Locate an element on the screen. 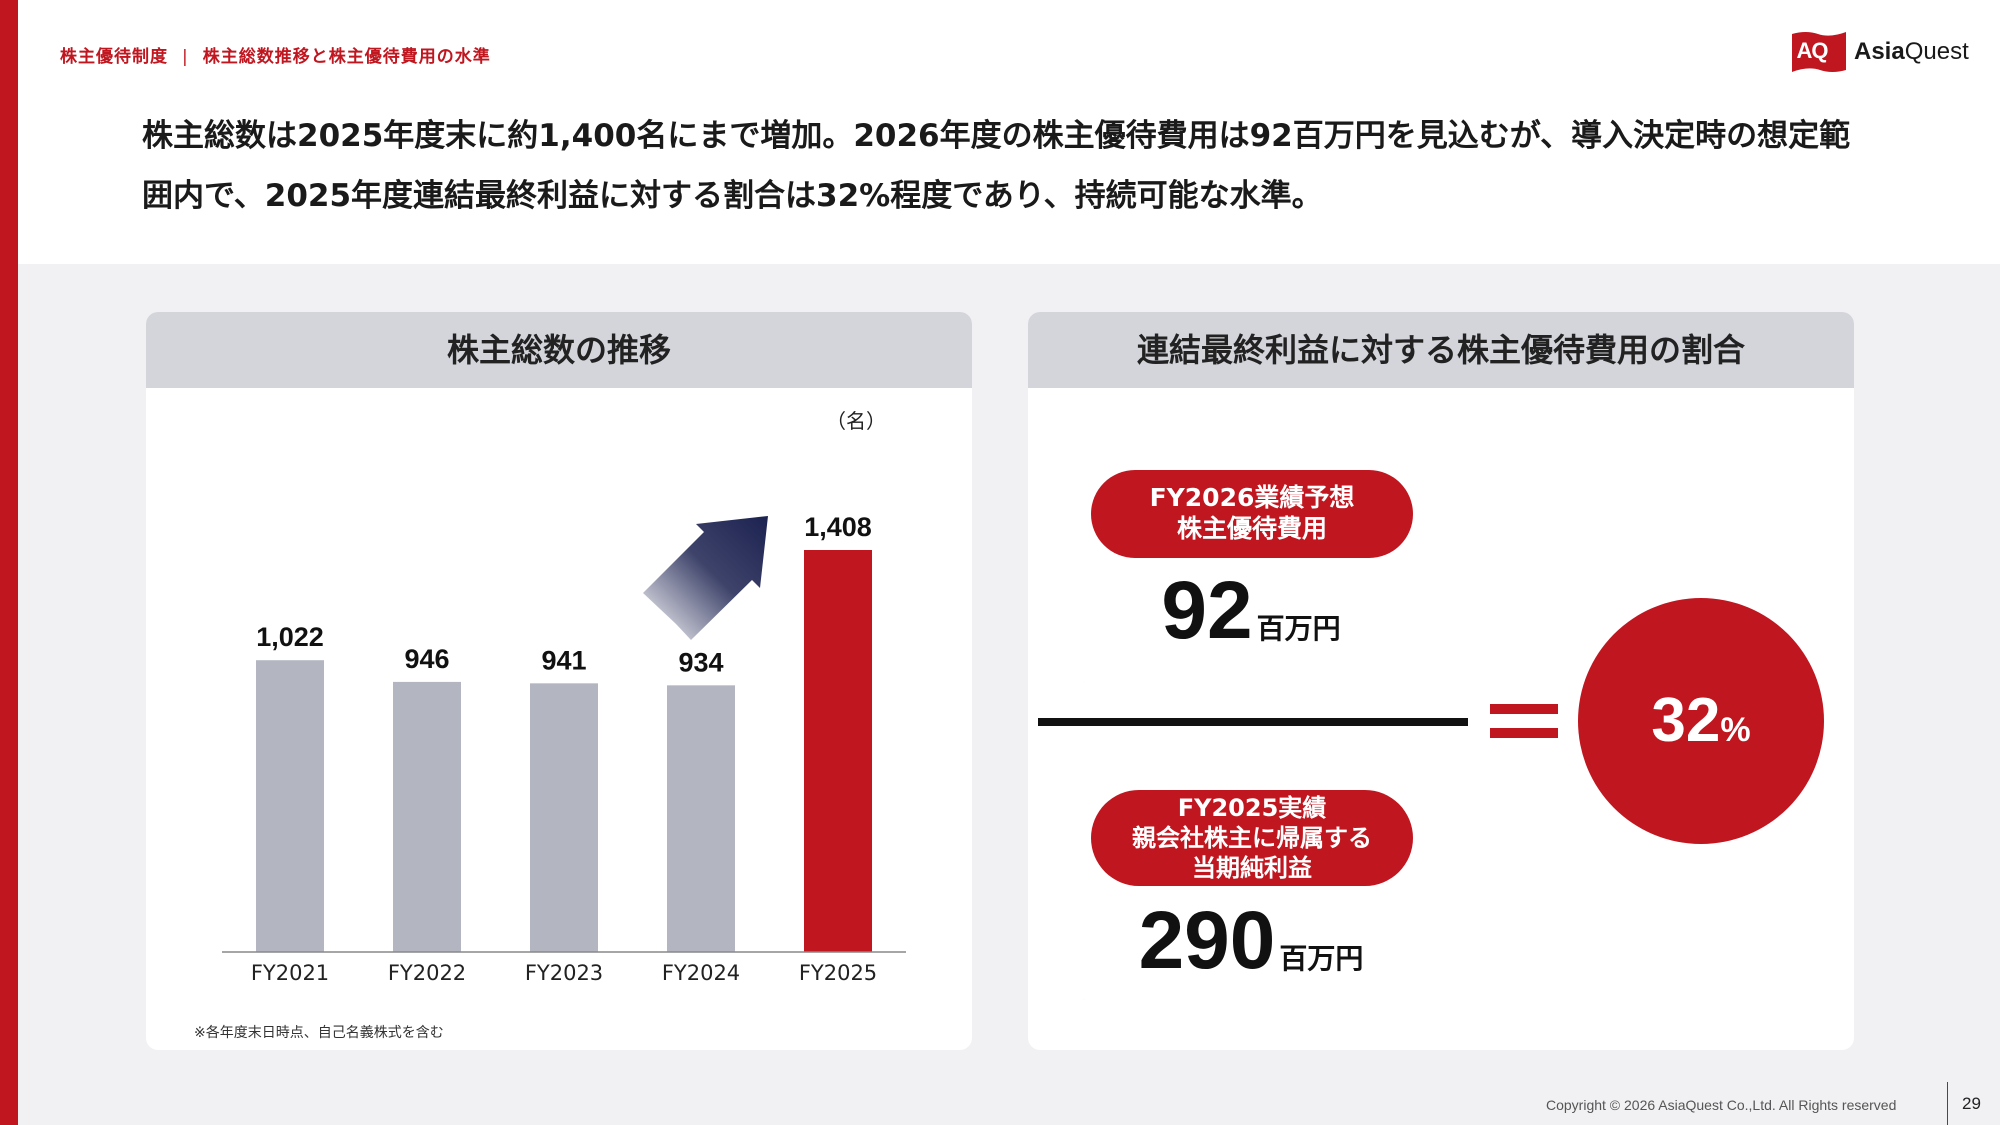  numerator-label-line-2: 株主優待費用 is located at coordinates (1251, 528).